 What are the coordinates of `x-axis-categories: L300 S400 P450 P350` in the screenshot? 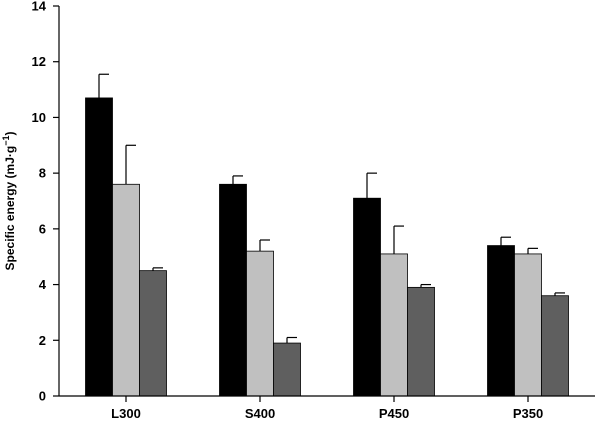 It's located at (327, 408).